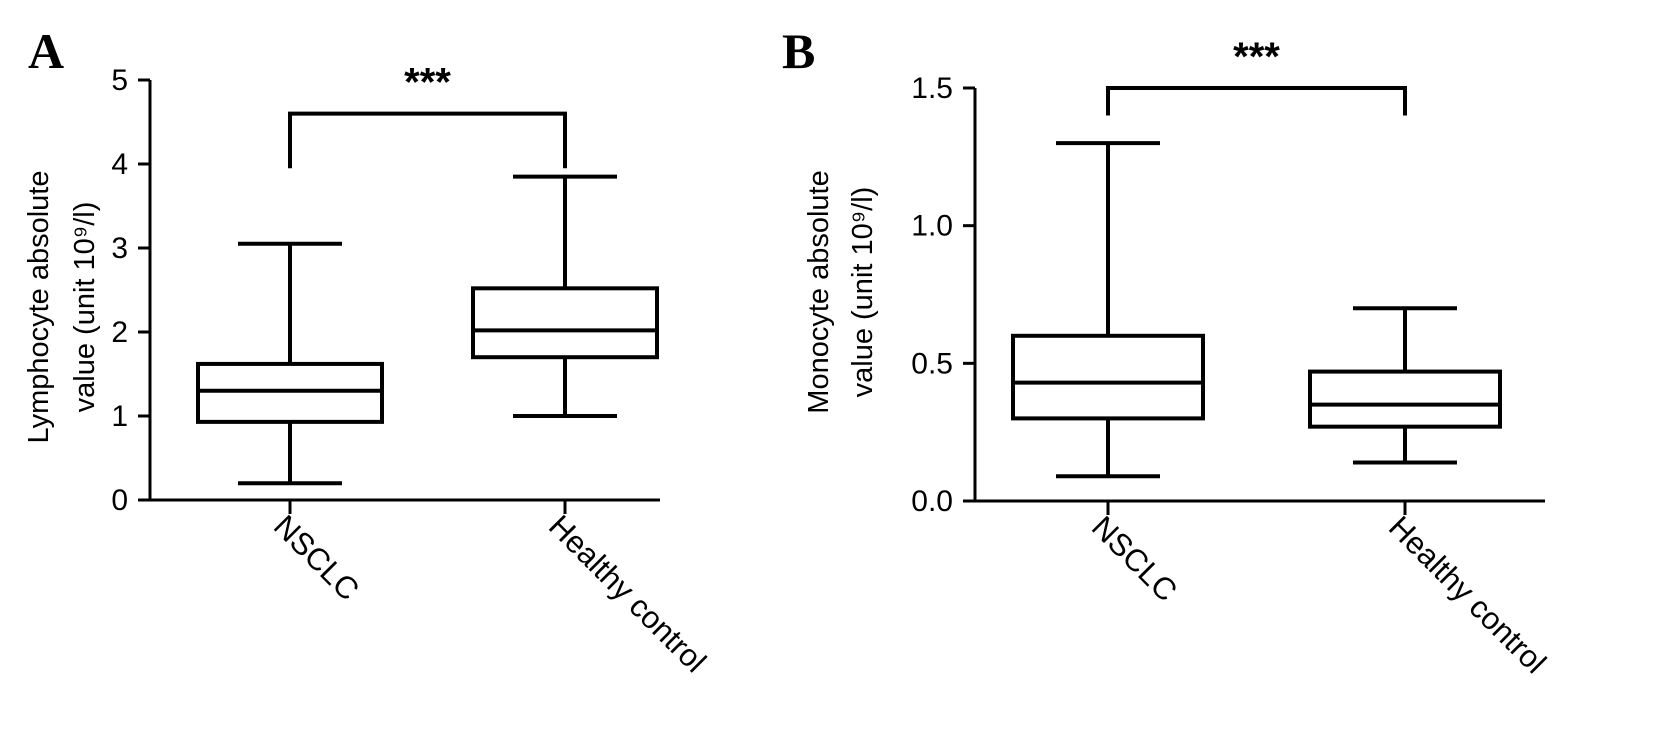 The width and height of the screenshot is (1654, 732). Describe the element at coordinates (932, 88) in the screenshot. I see `y-tick-label: 1.5` at that location.